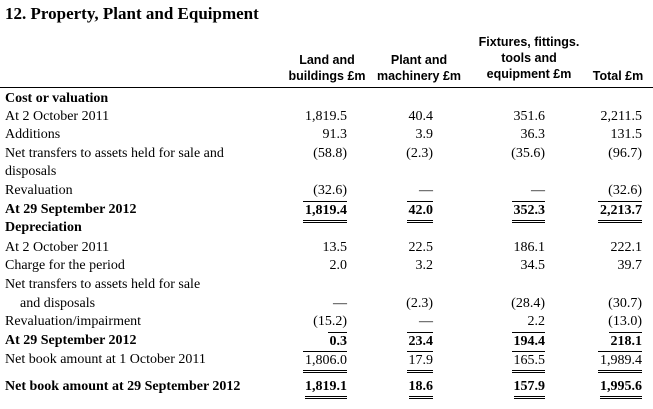 This screenshot has height=409, width=653. Describe the element at coordinates (625, 153) in the screenshot. I see `cell-total: (96.7)` at that location.